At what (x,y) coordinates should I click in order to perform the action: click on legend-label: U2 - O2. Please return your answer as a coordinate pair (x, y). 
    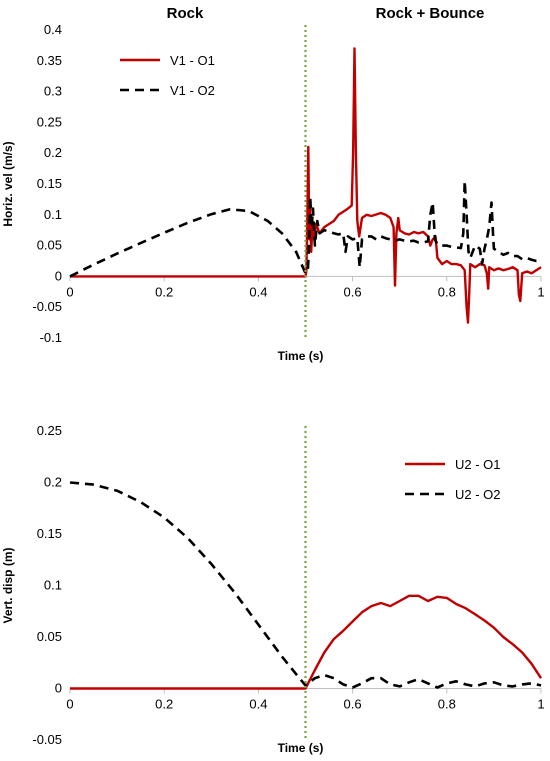
    Looking at the image, I should click on (478, 494).